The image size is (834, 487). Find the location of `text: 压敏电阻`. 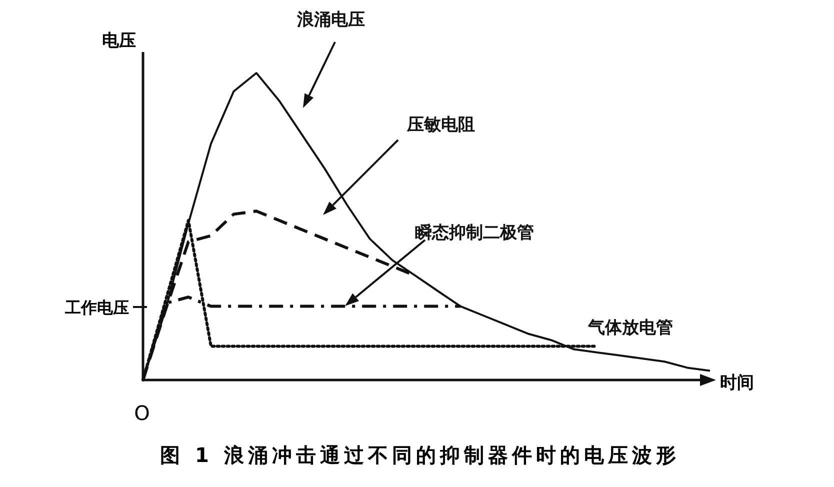

text: 压敏电阻 is located at coordinates (440, 125).